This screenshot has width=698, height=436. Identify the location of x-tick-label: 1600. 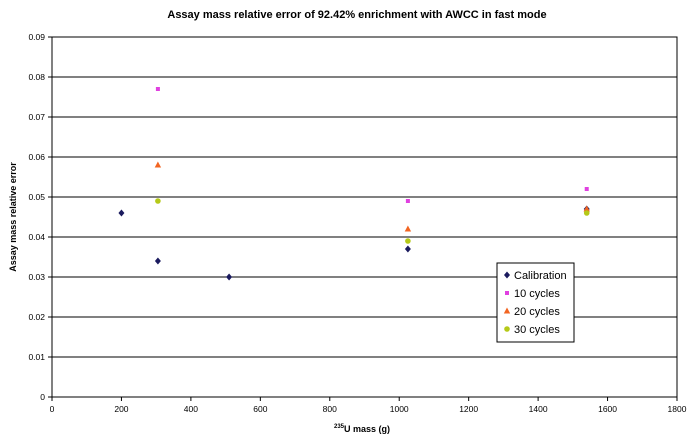
(607, 409).